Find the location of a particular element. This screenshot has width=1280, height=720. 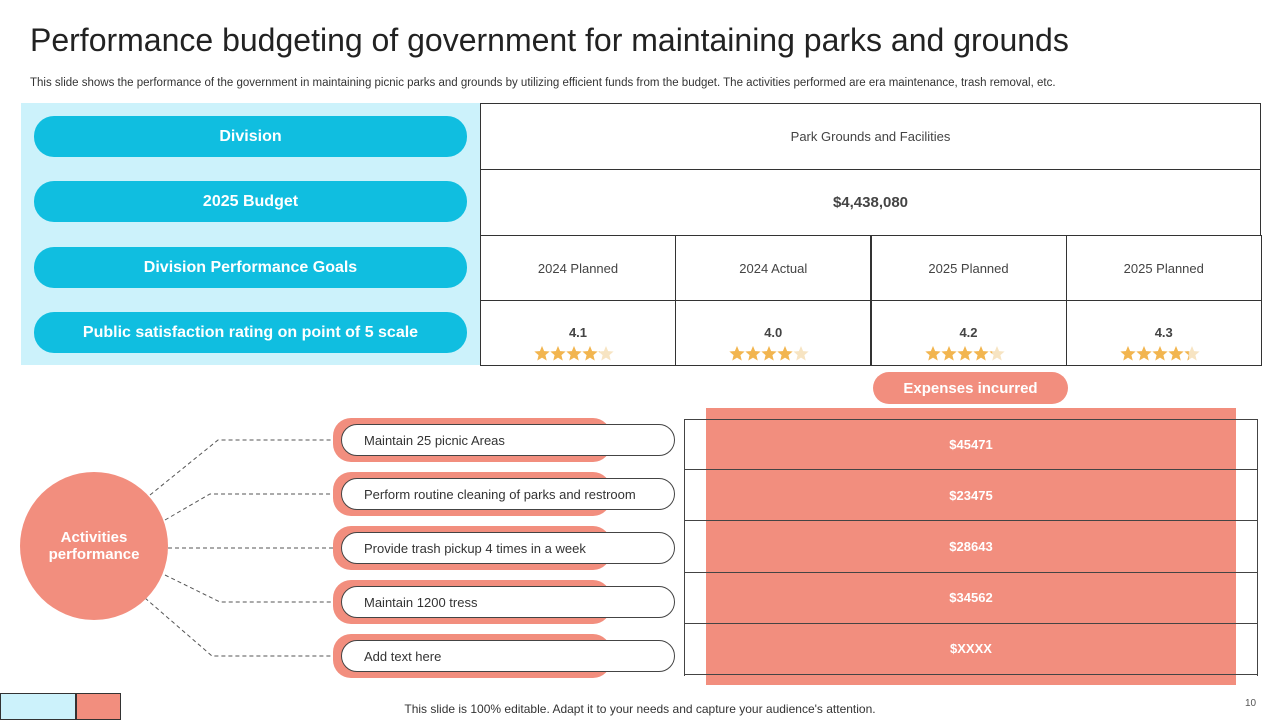

expense-value: $45471 is located at coordinates (971, 445).